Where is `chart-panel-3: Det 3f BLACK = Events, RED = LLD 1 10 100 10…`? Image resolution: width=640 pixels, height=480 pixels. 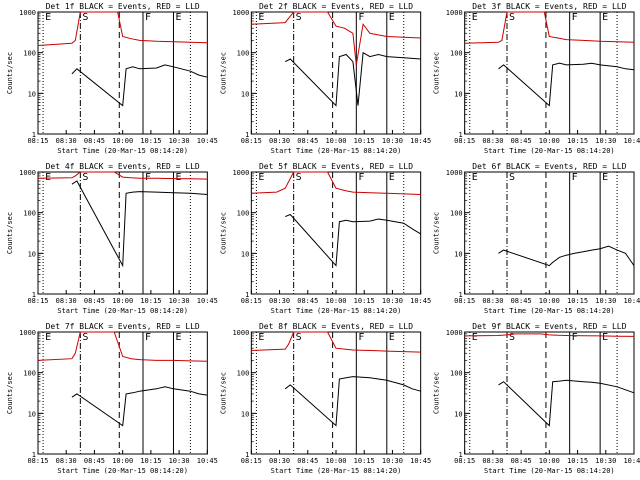
chart-panel-3: Det 3f BLACK = Events, RED = LLD 1 10 100 10… is located at coordinates (536, 78).